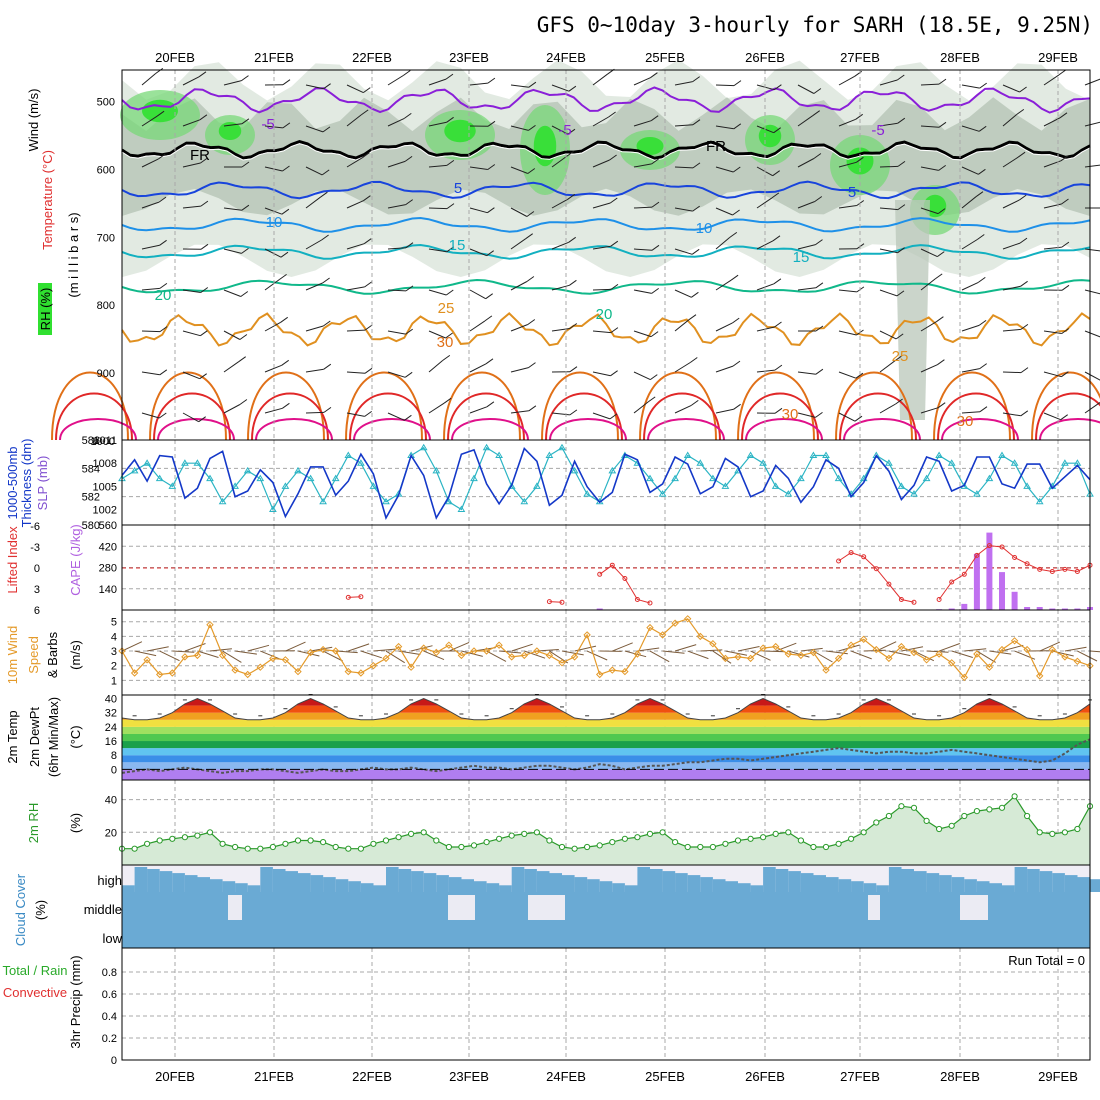 This screenshot has height=1100, width=1100. Describe the element at coordinates (35, 992) in the screenshot. I see `precip-axis-label-b: Convective` at that location.